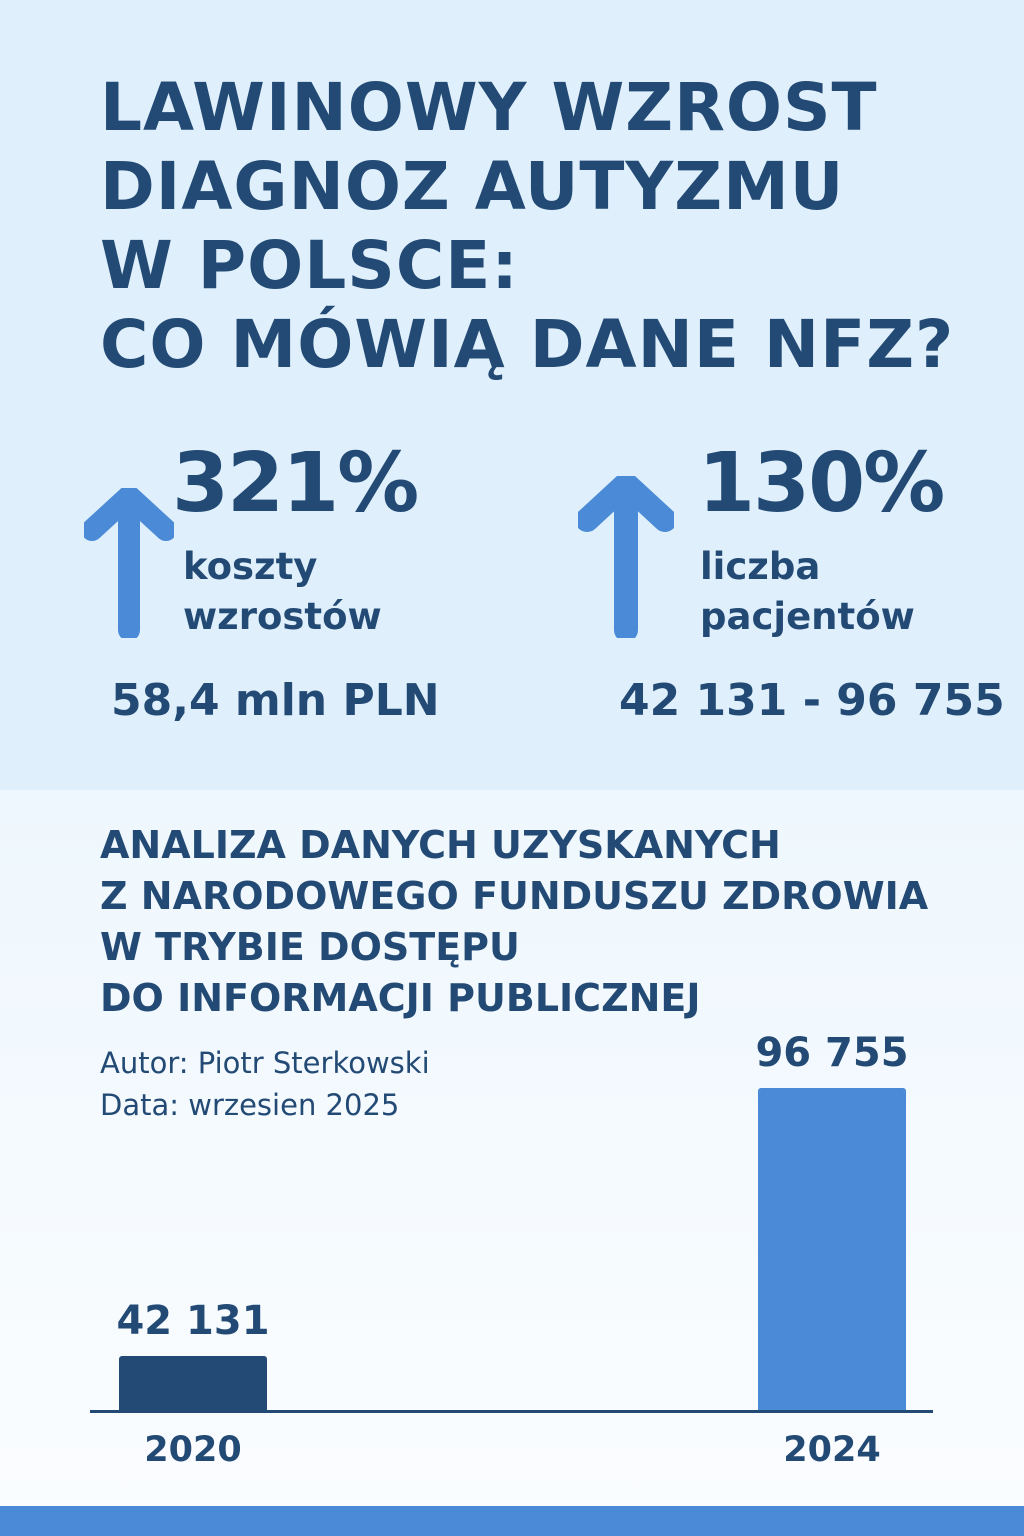 This screenshot has width=1024, height=1536. What do you see at coordinates (527, 344) in the screenshot?
I see `title-line: CO MÓWIĄ DANE NFZ?` at bounding box center [527, 344].